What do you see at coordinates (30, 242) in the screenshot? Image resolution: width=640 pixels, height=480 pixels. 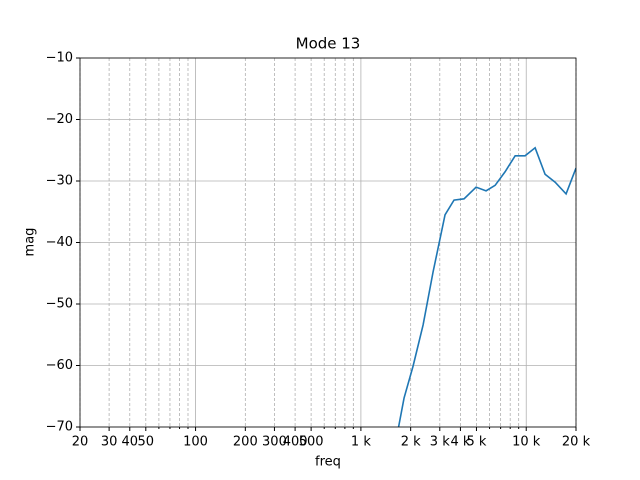 I see `y-axis-label: mag` at bounding box center [30, 242].